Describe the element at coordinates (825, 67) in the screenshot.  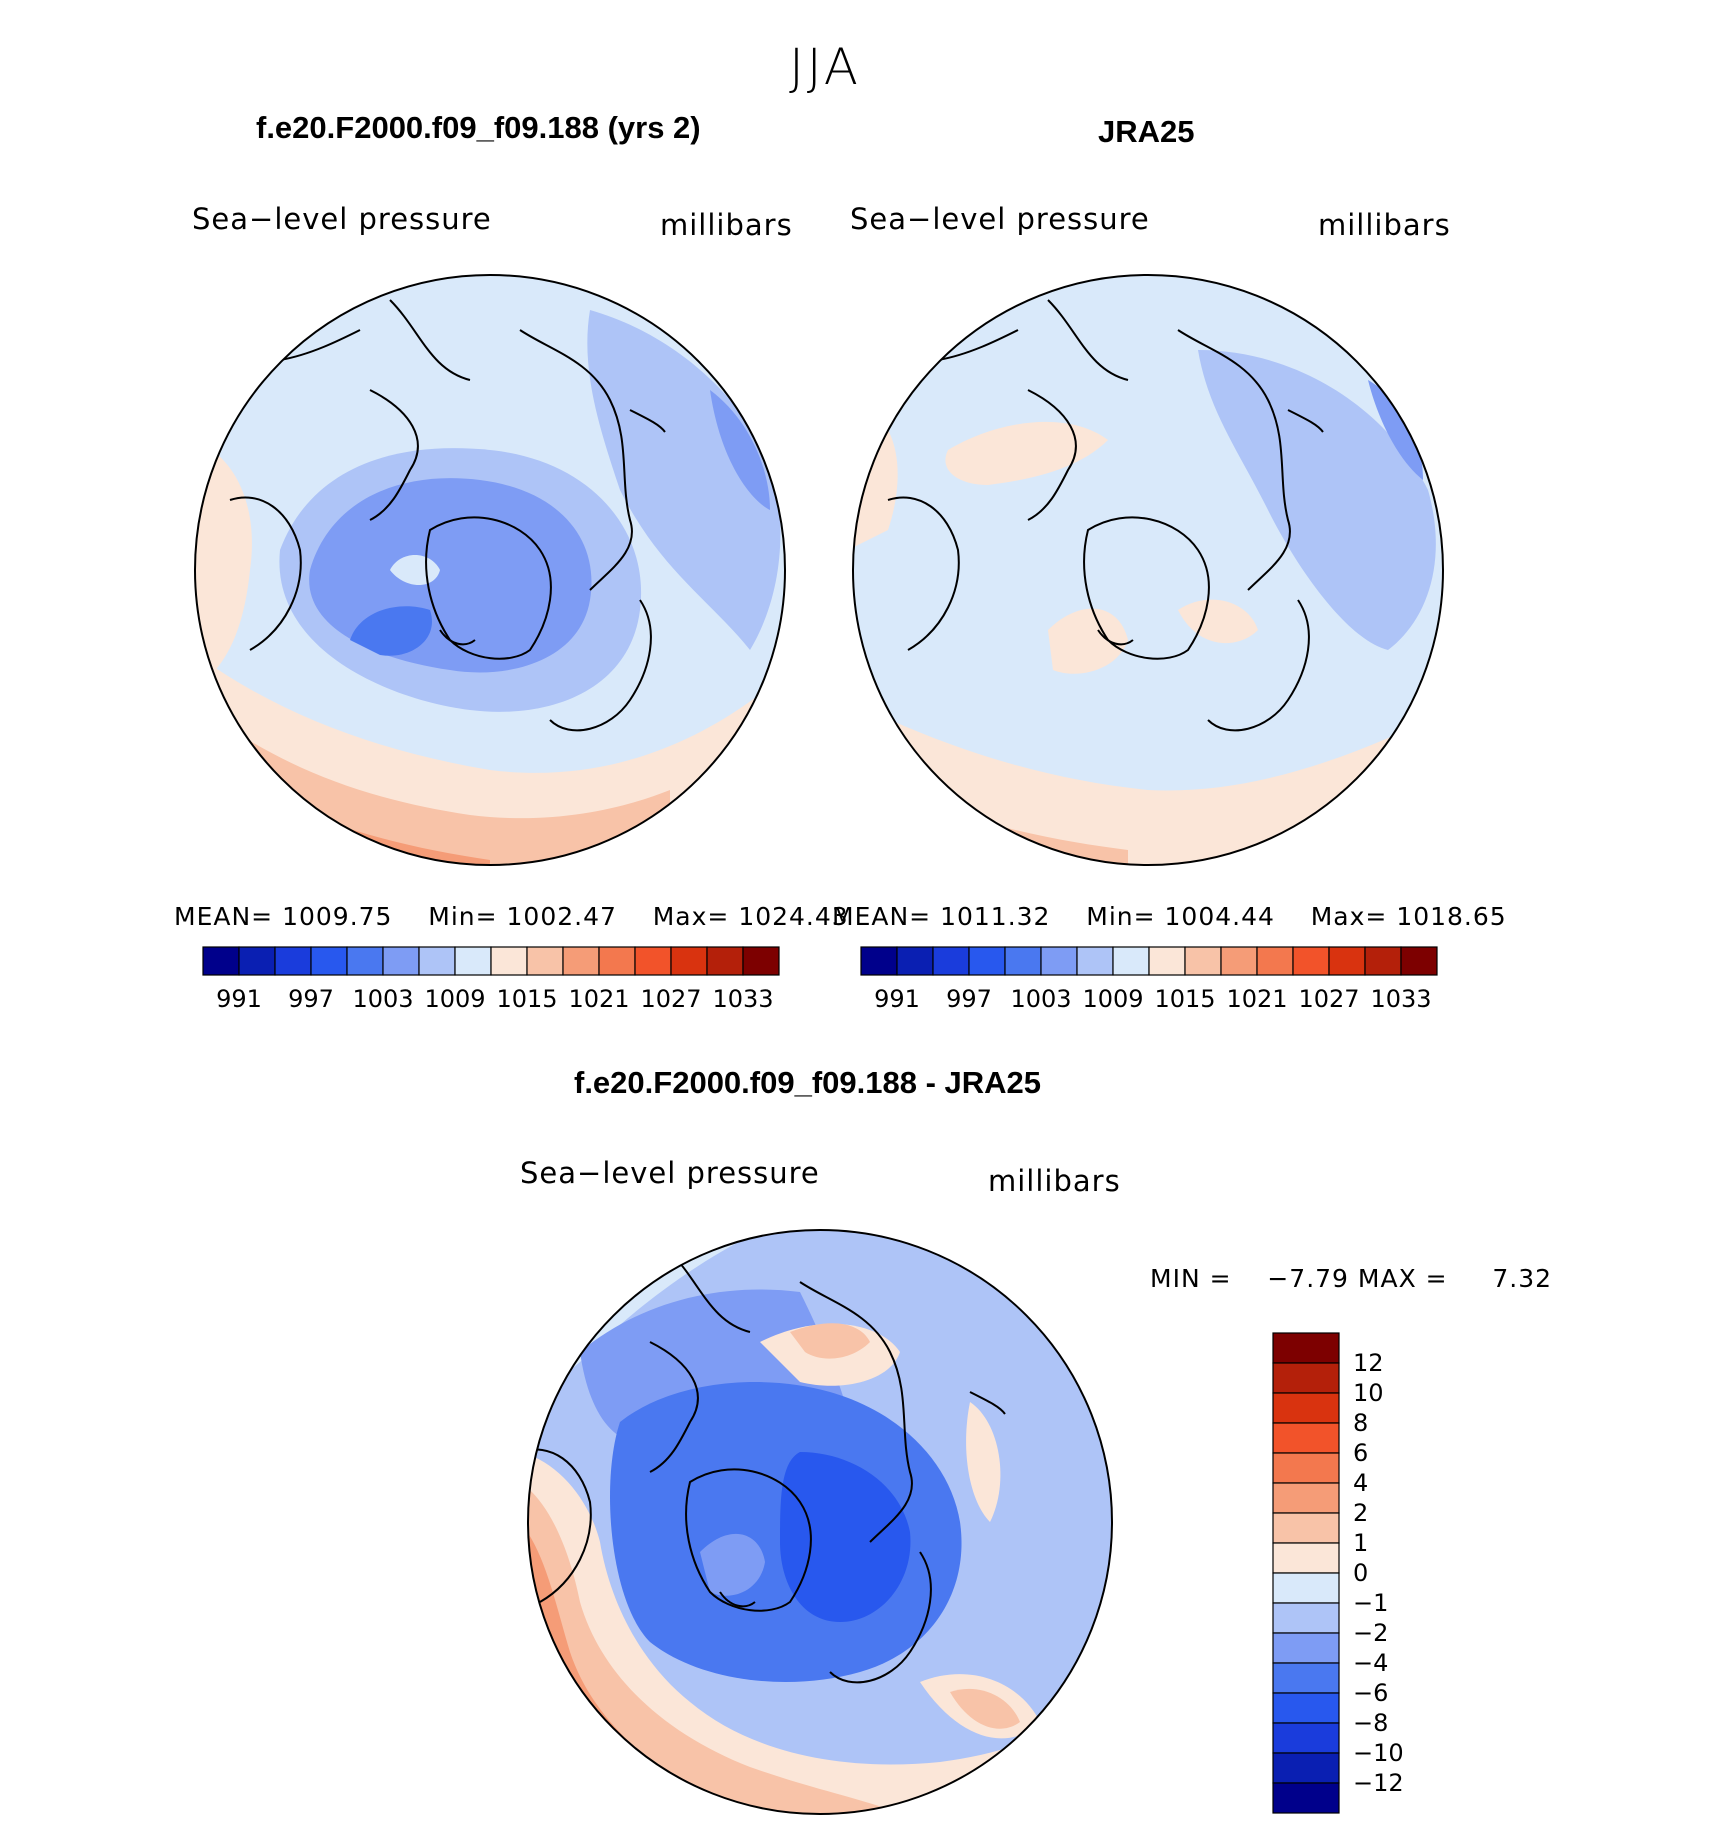
I see `season-title: JJA` at that location.